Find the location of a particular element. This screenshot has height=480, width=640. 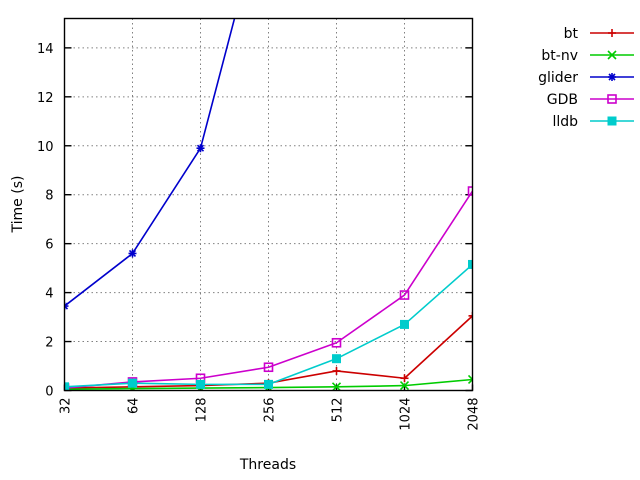

y-tick-label: 4 is located at coordinates (49, 294).